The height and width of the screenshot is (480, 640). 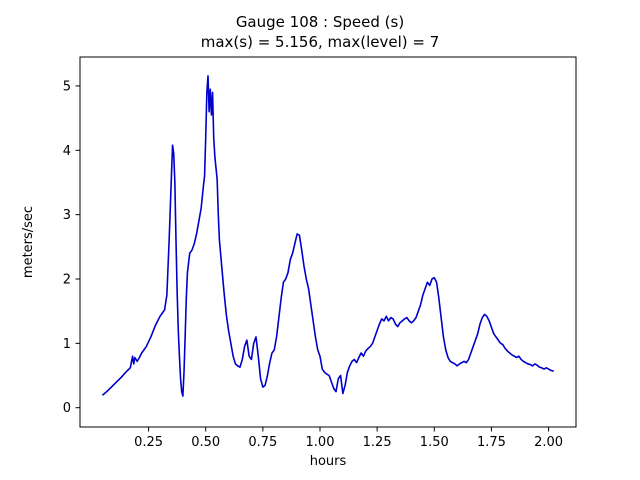 What do you see at coordinates (262, 442) in the screenshot?
I see `x-tick-label: 0.75` at bounding box center [262, 442].